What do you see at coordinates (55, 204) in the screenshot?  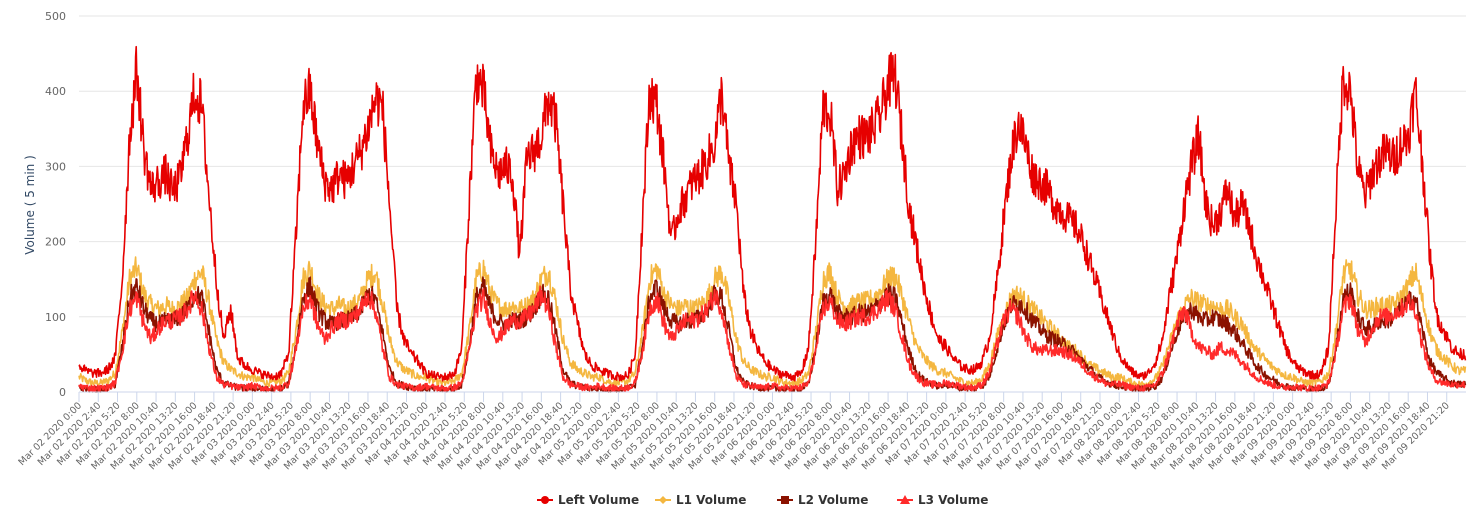 I see `y-axis-ticks: 0 100 200 300 400 500` at bounding box center [55, 204].